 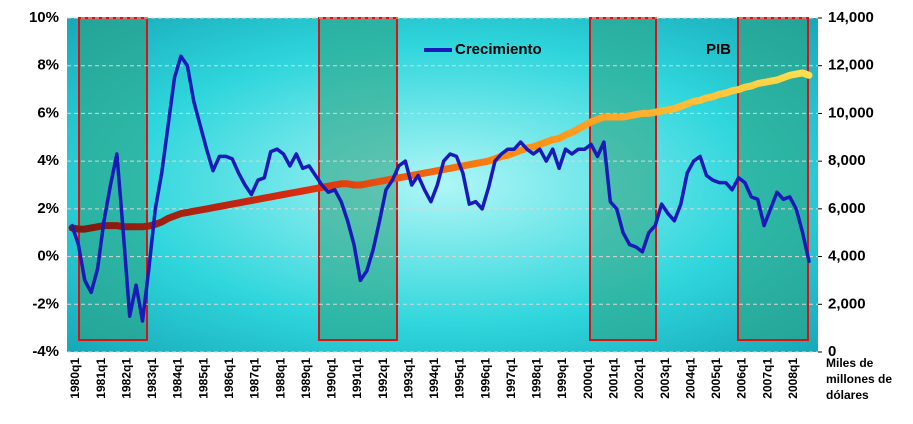 What do you see at coordinates (690, 378) in the screenshot?
I see `x-tick-label: 2004q1` at bounding box center [690, 378].